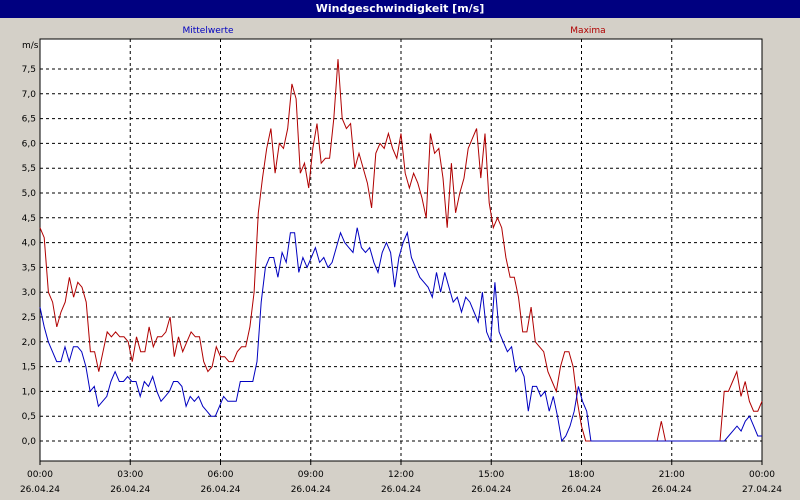 The width and height of the screenshot is (800, 500). I want to click on y-tick-label: 3,0, so click(29, 293).